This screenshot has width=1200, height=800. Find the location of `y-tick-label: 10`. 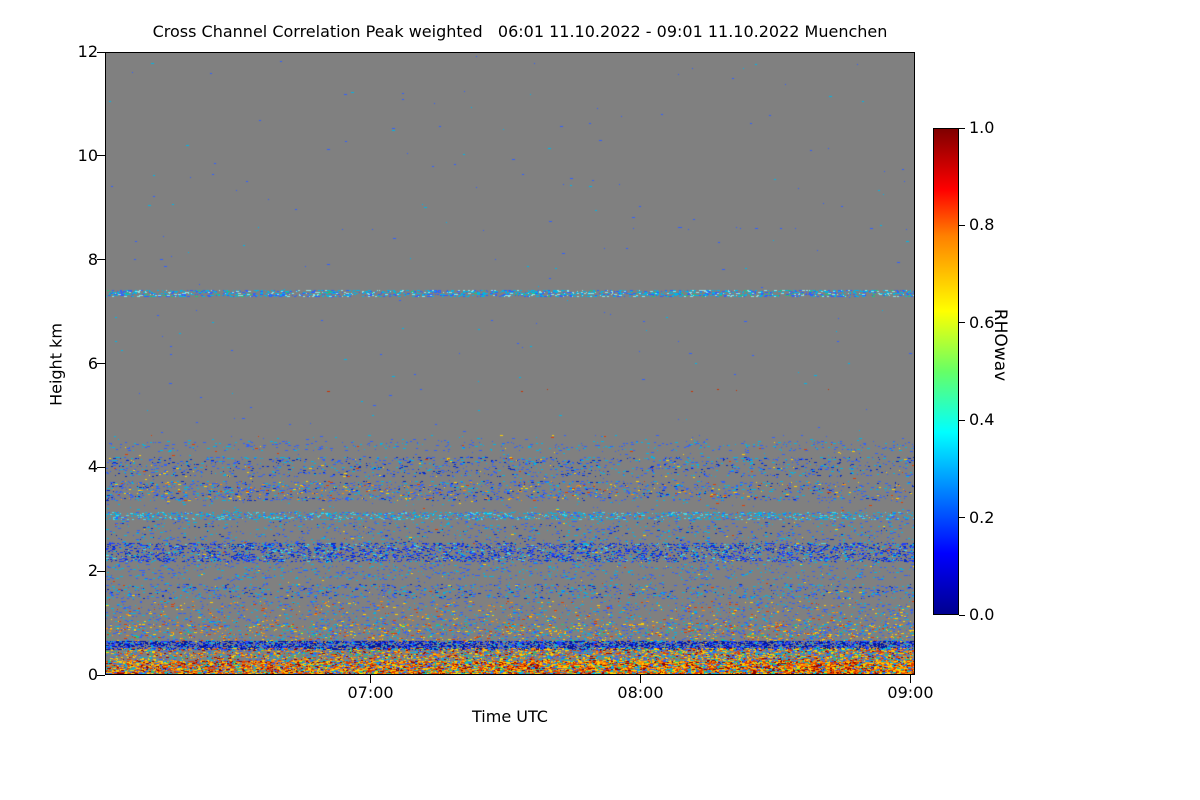

y-tick-label: 10 is located at coordinates (87, 155).